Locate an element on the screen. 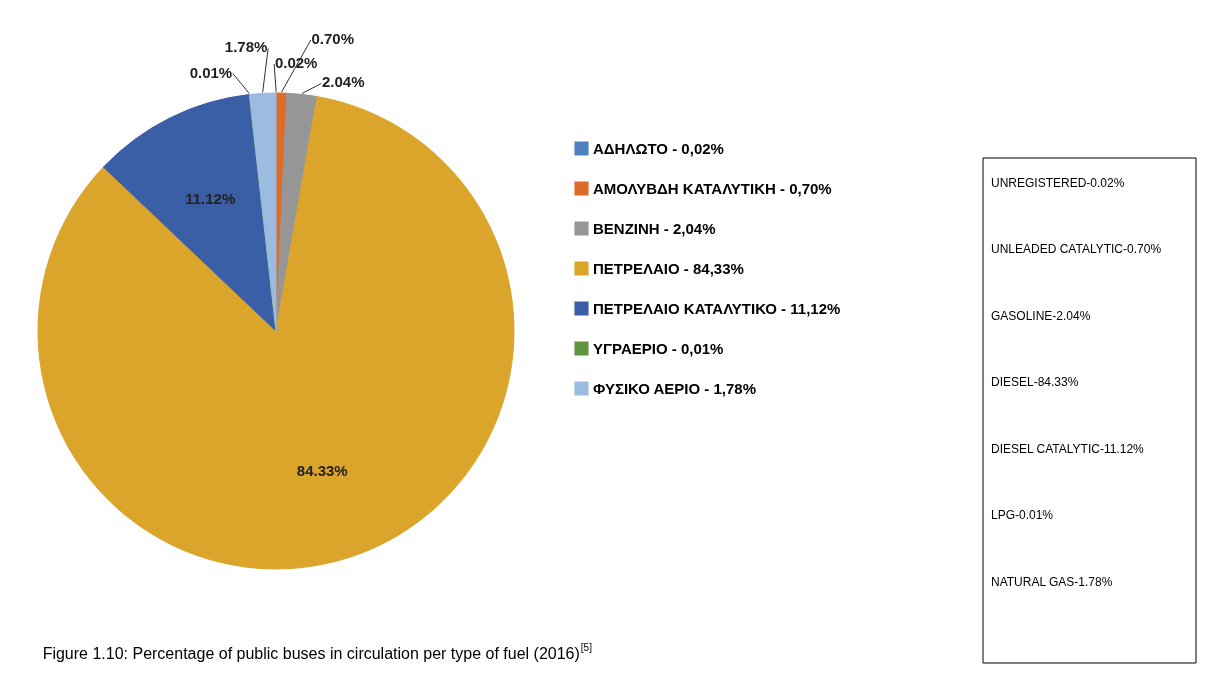 This screenshot has width=1224, height=677. legend-label: ΑΜΟΛΥΒΔΗ ΚΑΤΑΛΥΤΙΚΗ - 0,70% is located at coordinates (712, 188).